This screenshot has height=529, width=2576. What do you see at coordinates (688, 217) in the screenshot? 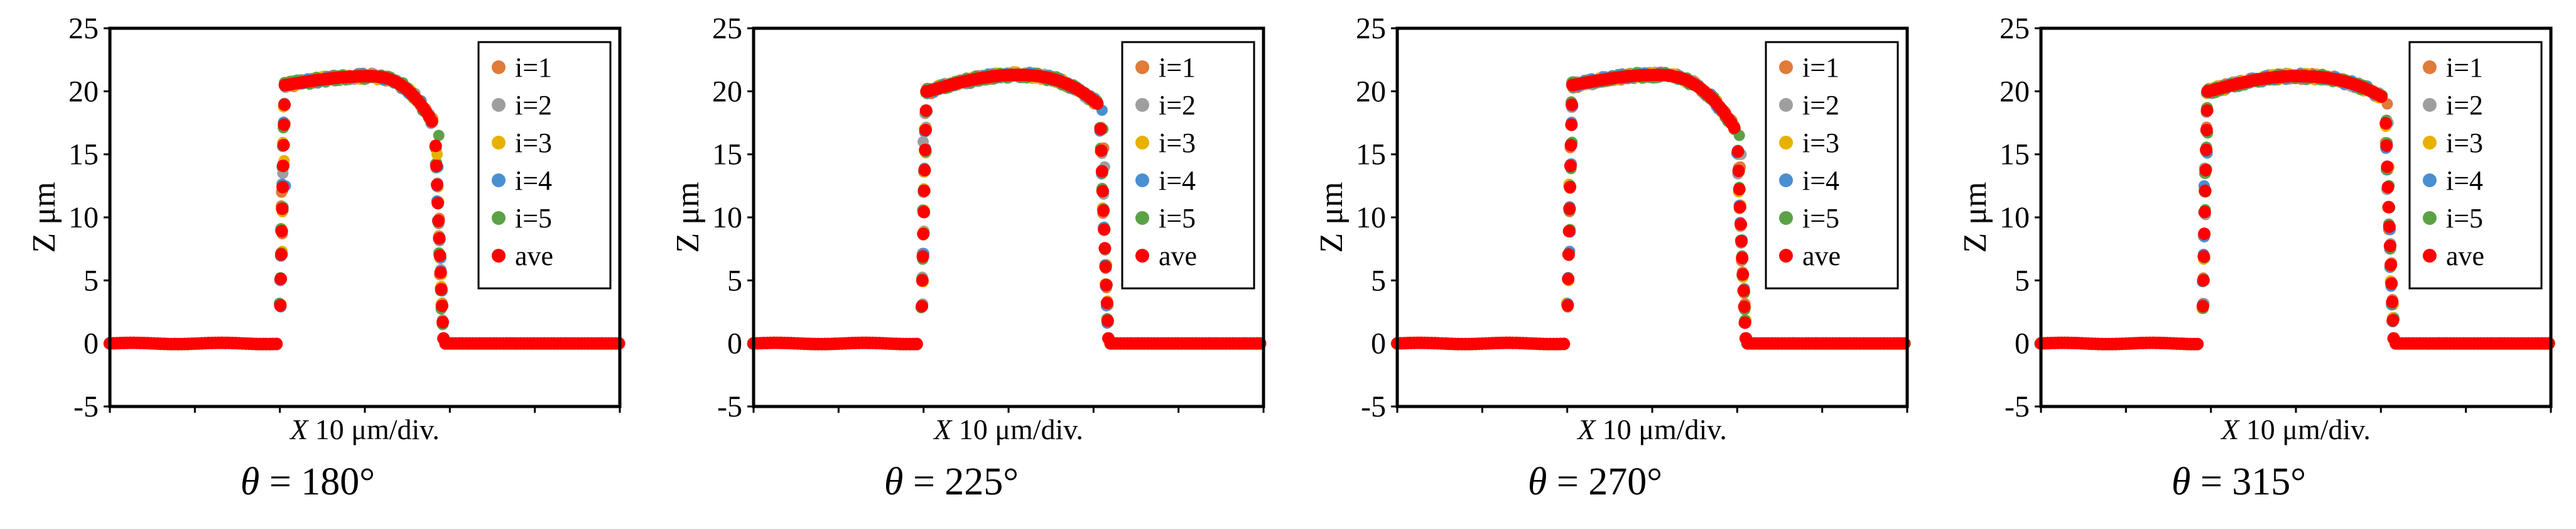
I see `y-axis-label: Z μm` at bounding box center [688, 217].